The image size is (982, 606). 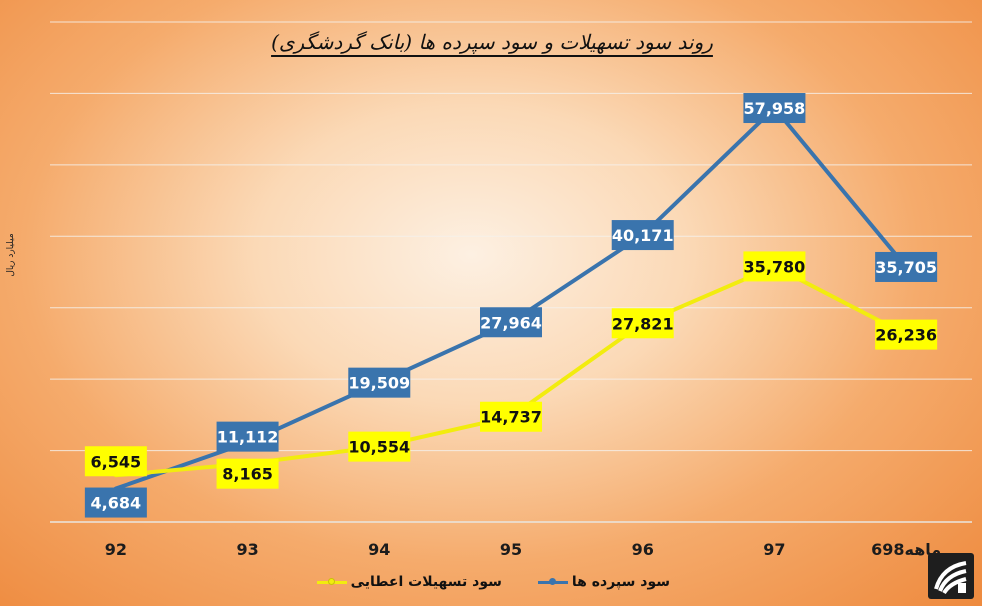 I want to click on x-tick-label: 93, so click(x=247, y=549).